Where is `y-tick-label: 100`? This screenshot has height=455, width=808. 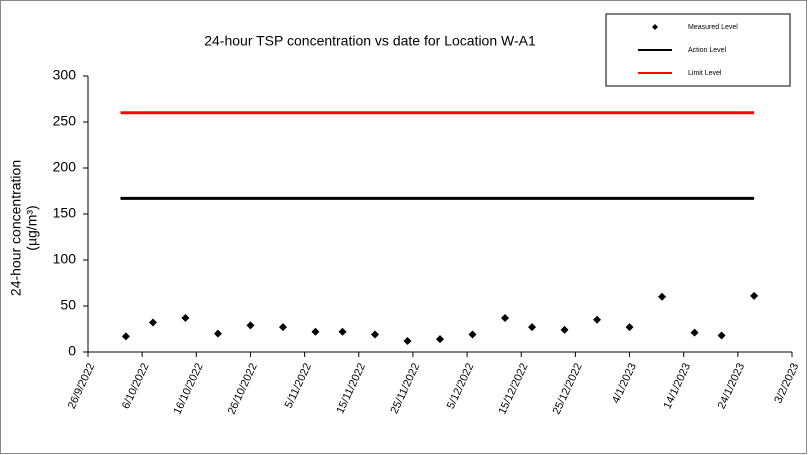 y-tick-label: 100 is located at coordinates (65, 259).